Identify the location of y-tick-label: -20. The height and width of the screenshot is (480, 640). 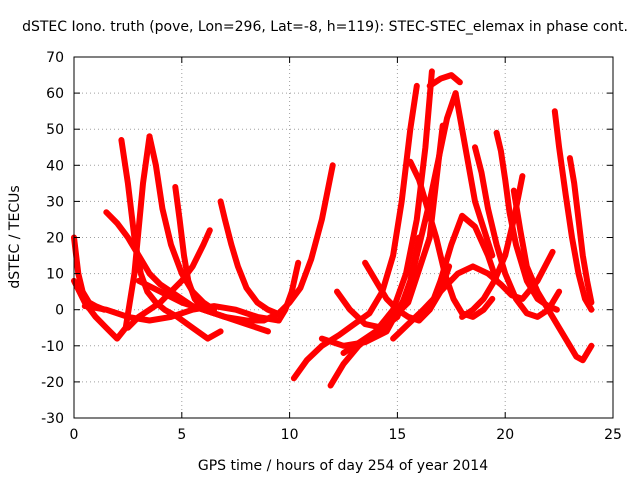
(52, 383).